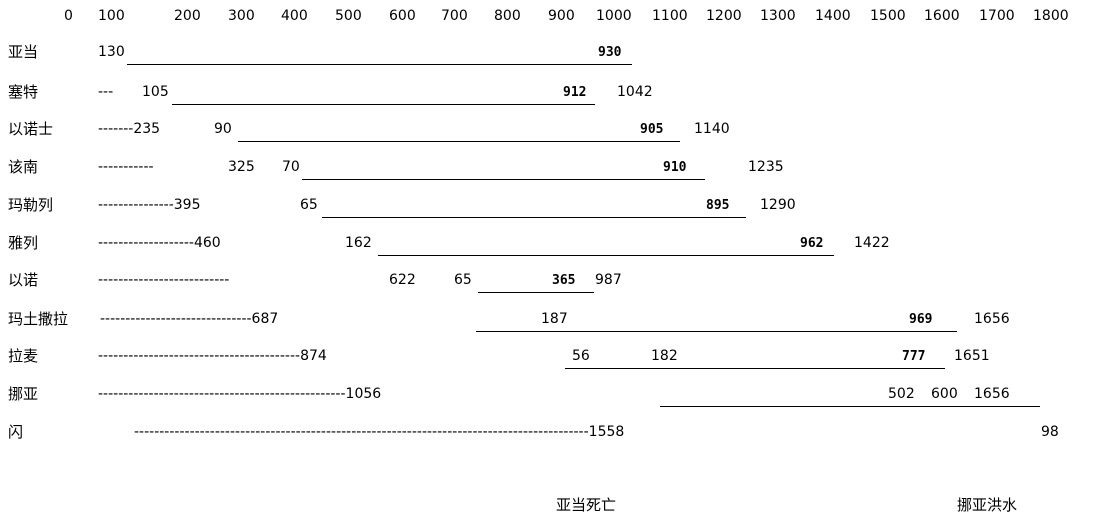 The height and width of the screenshot is (520, 1114). What do you see at coordinates (944, 394) in the screenshot?
I see `flood-year-span: 600` at bounding box center [944, 394].